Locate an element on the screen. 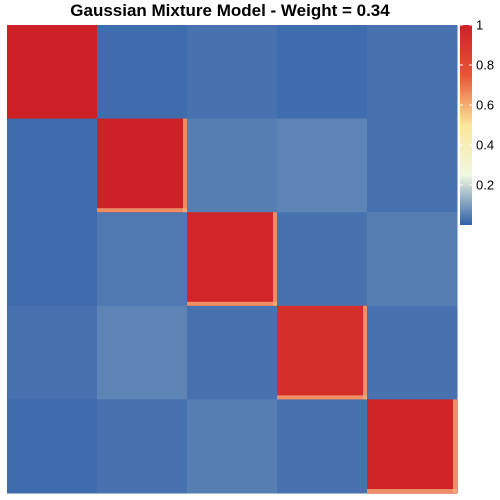 The image size is (500, 500). colorbar-tick-label: 1 is located at coordinates (479, 25).